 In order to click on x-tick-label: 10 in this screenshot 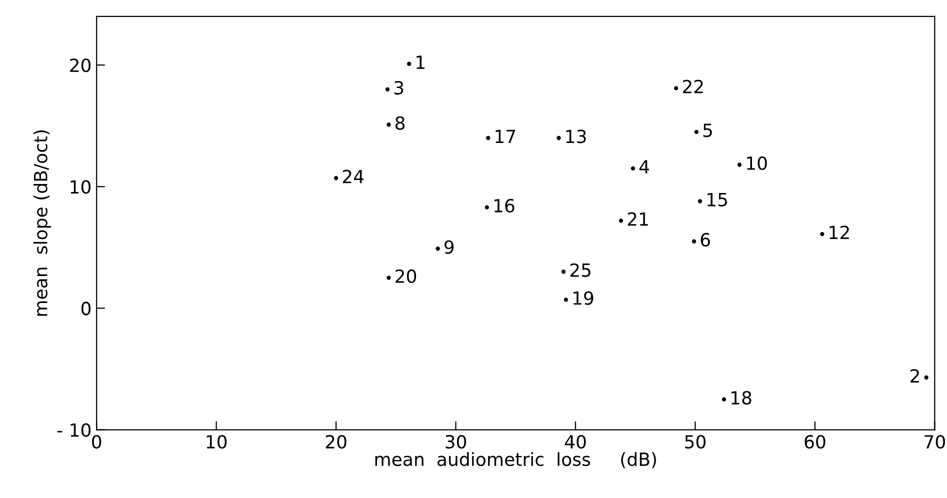, I will do `click(216, 441)`.